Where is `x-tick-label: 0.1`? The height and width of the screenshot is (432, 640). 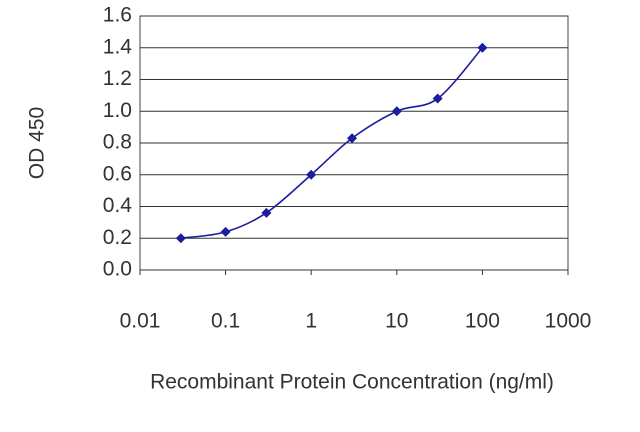 x-tick-label: 0.1 is located at coordinates (225, 321).